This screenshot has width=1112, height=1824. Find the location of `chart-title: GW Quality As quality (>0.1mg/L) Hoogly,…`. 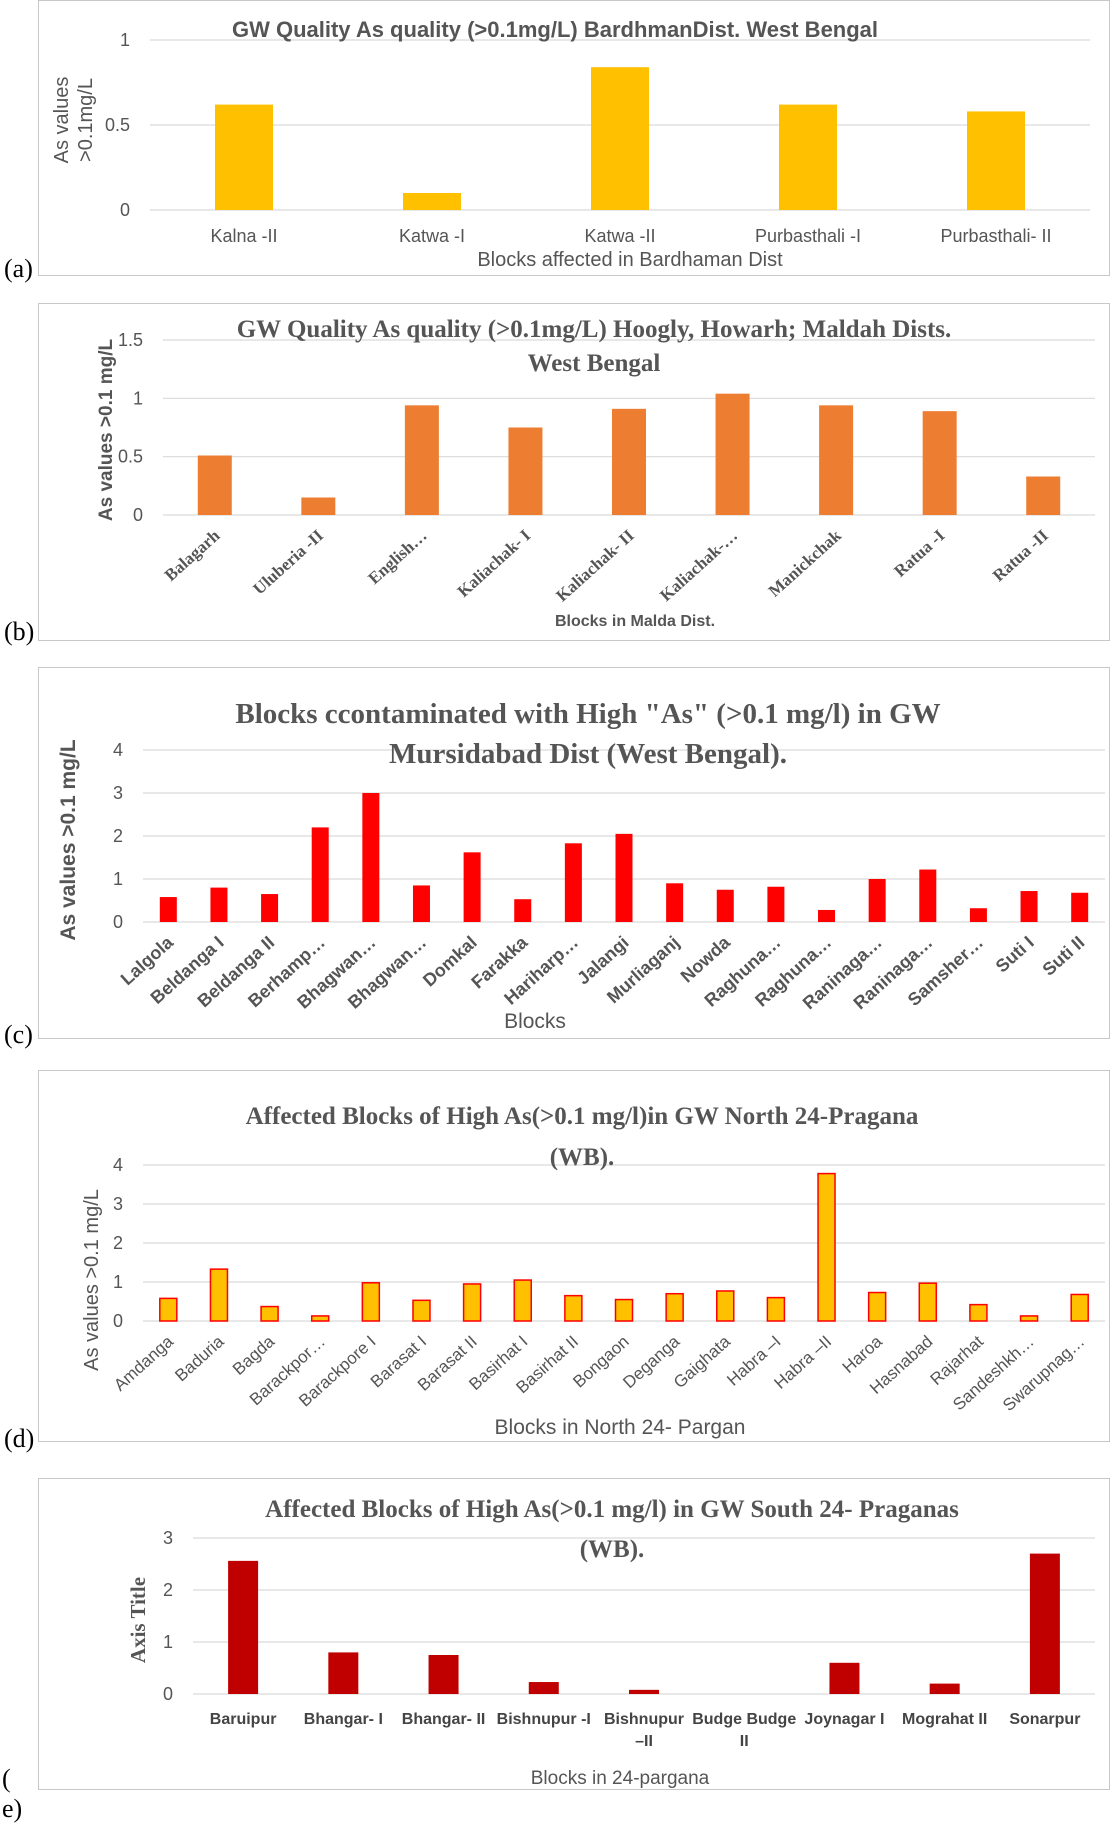

chart-title: GW Quality As quality (>0.1mg/L) Hoogly,… is located at coordinates (594, 346).